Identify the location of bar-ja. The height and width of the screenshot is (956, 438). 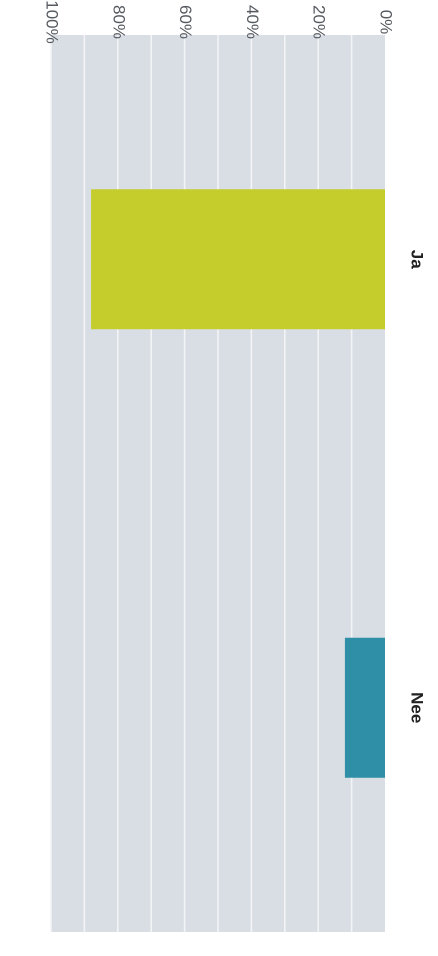
(238, 259).